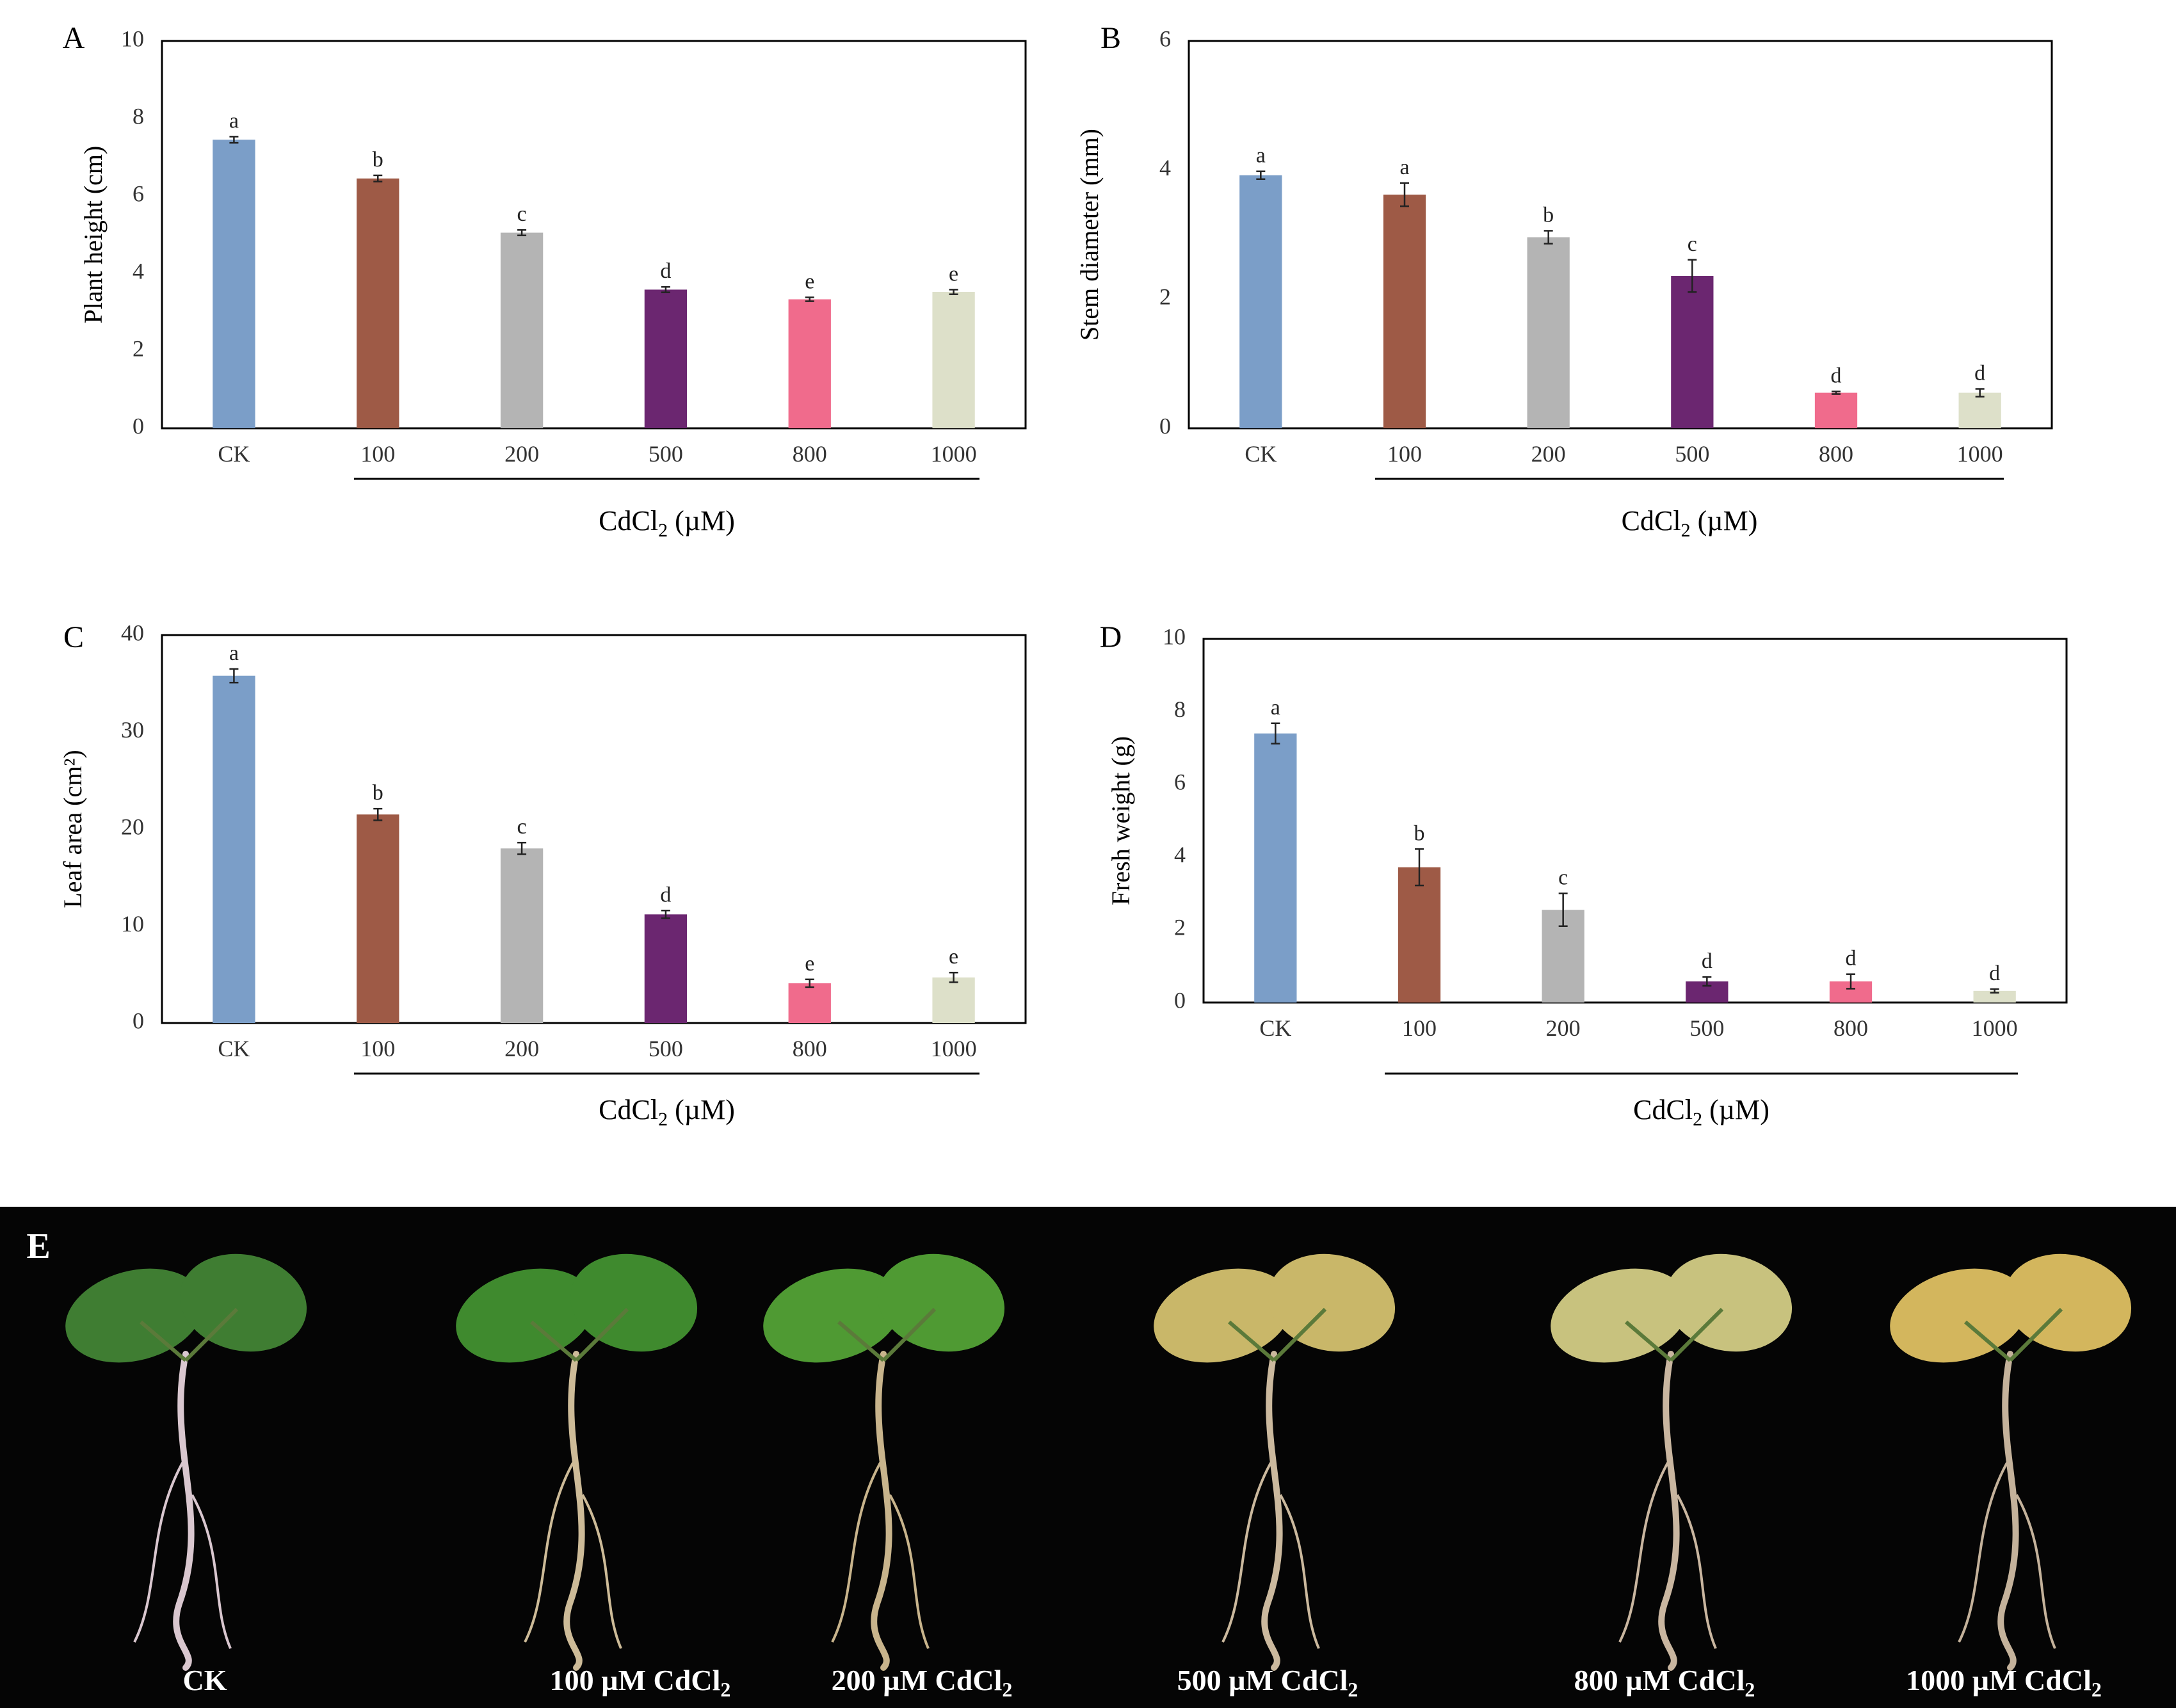  What do you see at coordinates (923, 1682) in the screenshot?
I see `plant-label: 200 µM CdCl2` at bounding box center [923, 1682].